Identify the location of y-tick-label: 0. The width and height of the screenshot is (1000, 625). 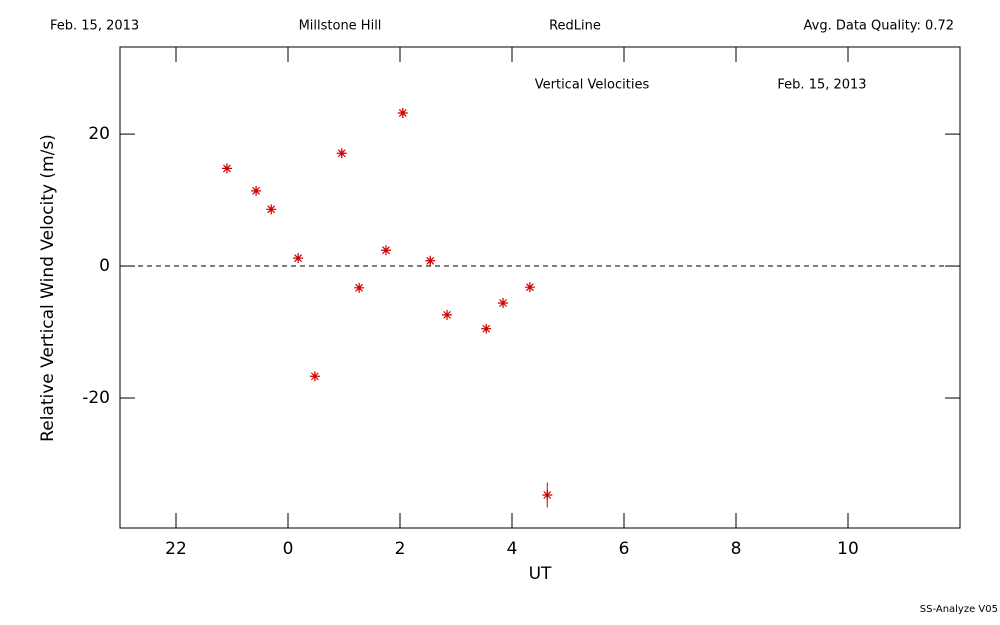
(104, 266).